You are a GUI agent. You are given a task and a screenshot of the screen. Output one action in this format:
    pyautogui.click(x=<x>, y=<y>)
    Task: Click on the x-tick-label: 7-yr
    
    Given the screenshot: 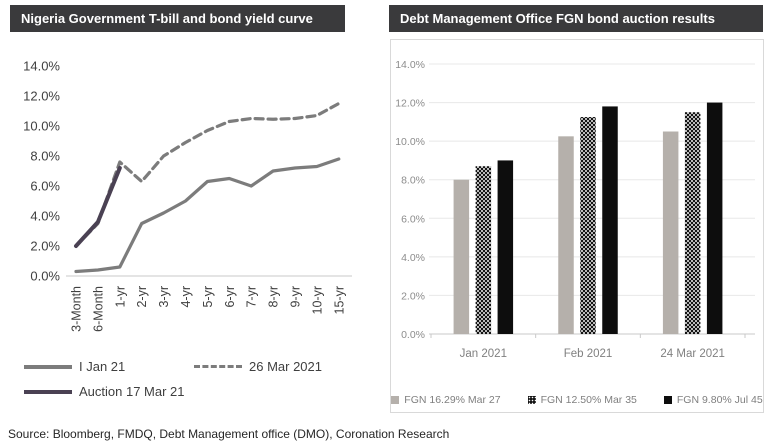 What is the action you would take?
    pyautogui.click(x=252, y=297)
    